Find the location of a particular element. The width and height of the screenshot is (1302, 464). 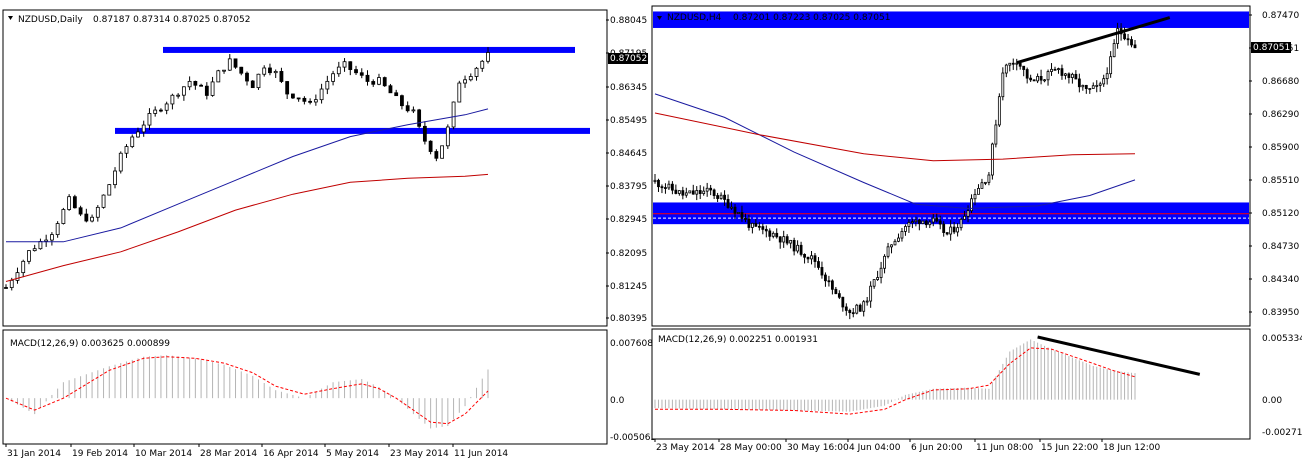

macd-tick-label: 0.007608 is located at coordinates (631, 344).